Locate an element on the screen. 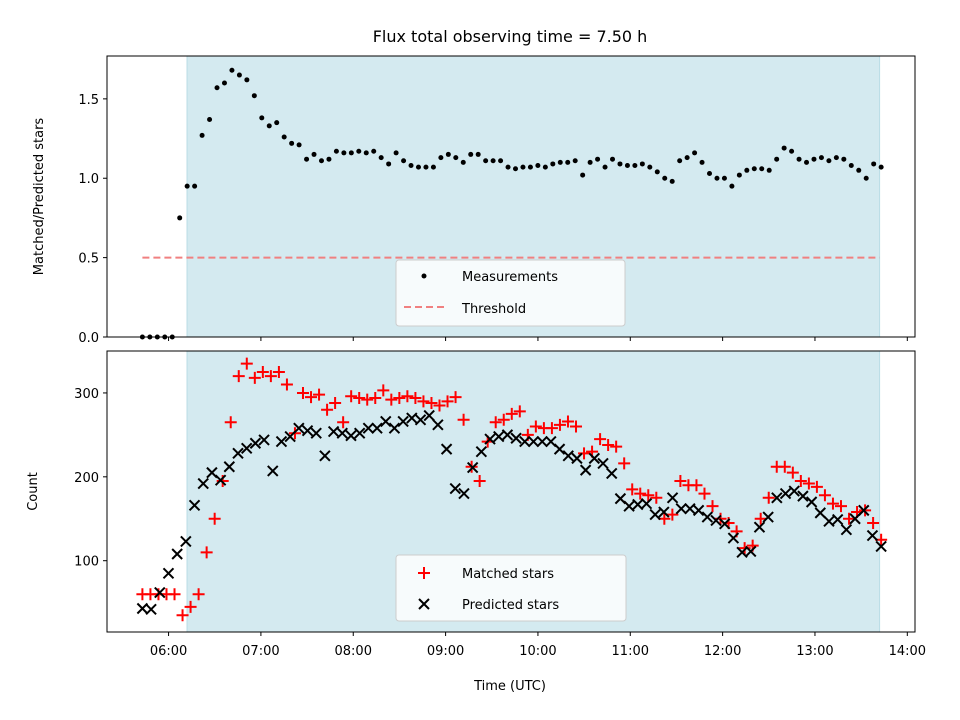 The height and width of the screenshot is (720, 960). top-y-axis-label: Matched/Predicted stars is located at coordinates (39, 197).